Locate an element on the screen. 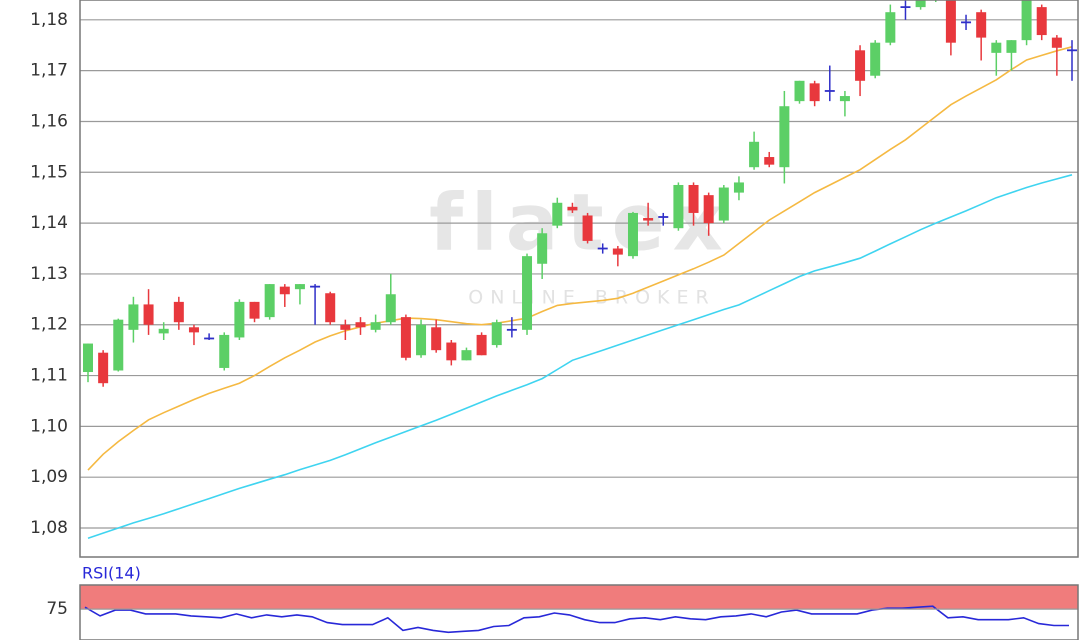 The height and width of the screenshot is (640, 1080). panel-border is located at coordinates (579, 612).